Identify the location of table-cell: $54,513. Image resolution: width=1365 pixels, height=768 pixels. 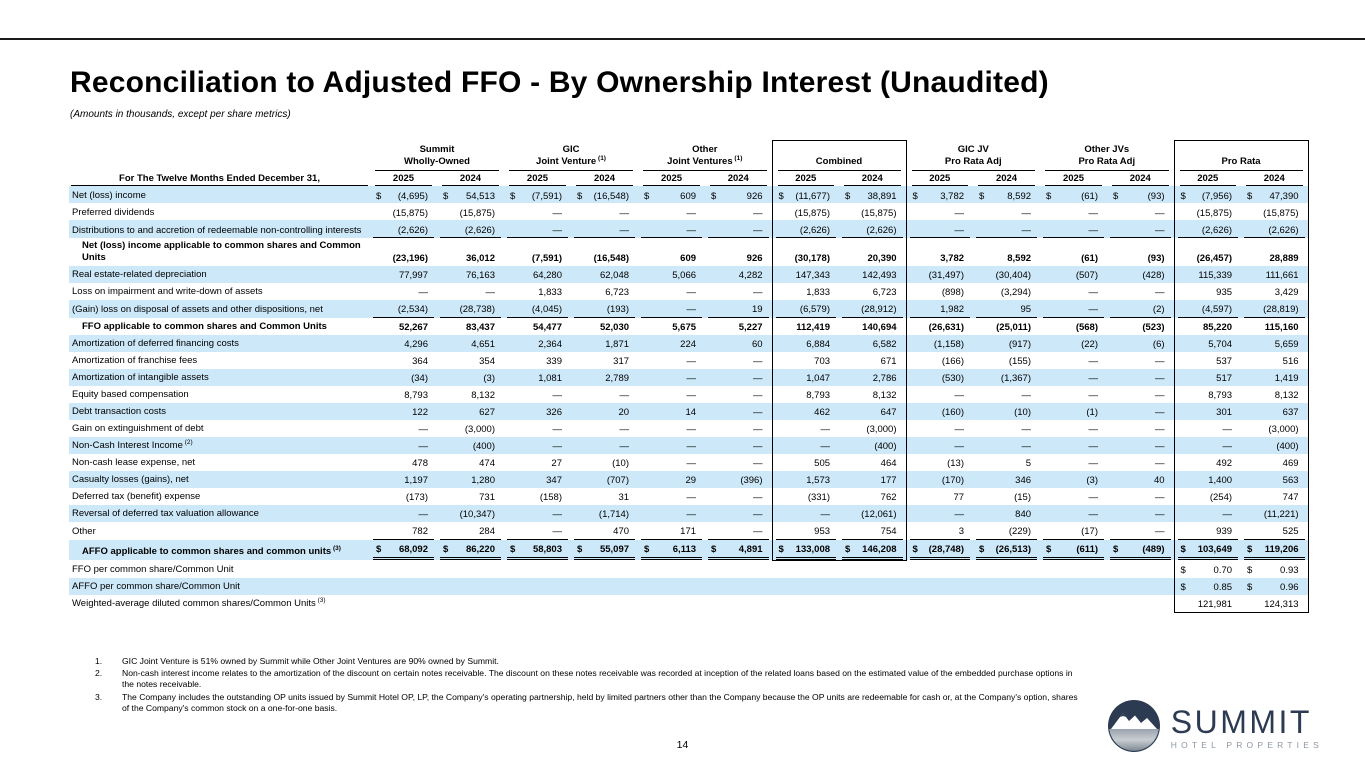
(470, 195).